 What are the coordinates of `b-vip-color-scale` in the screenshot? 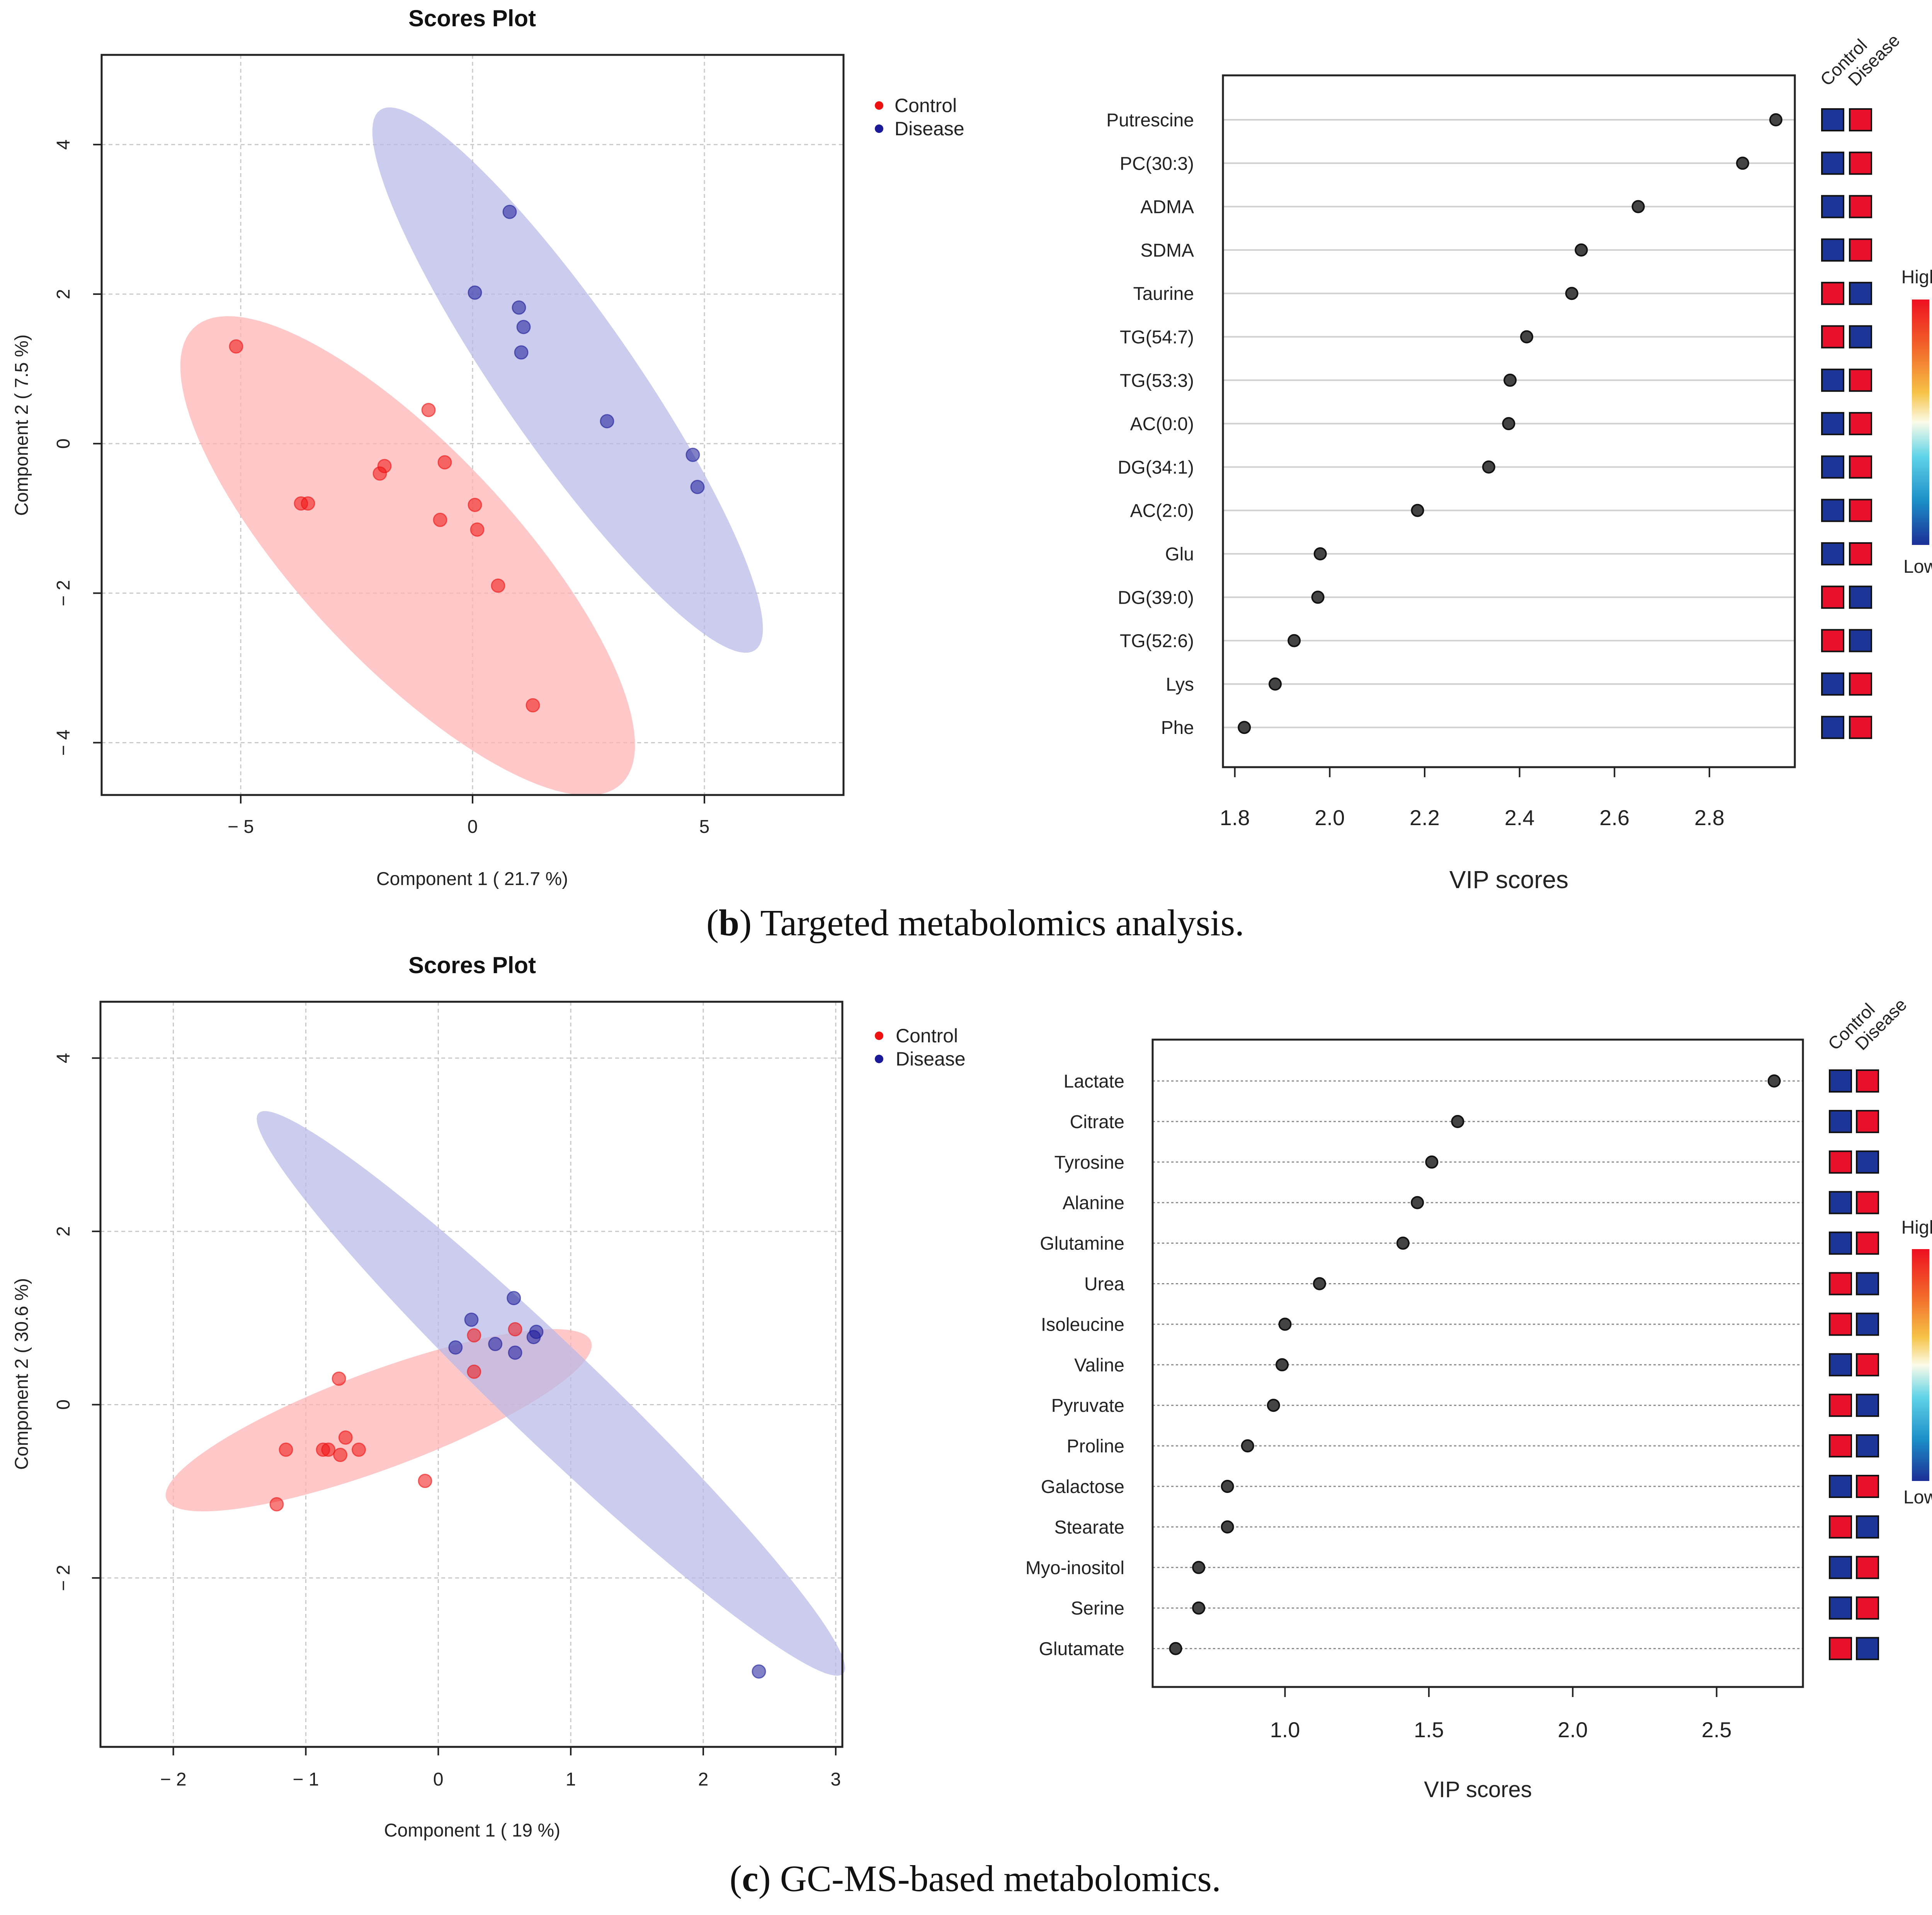 It's located at (1921, 422).